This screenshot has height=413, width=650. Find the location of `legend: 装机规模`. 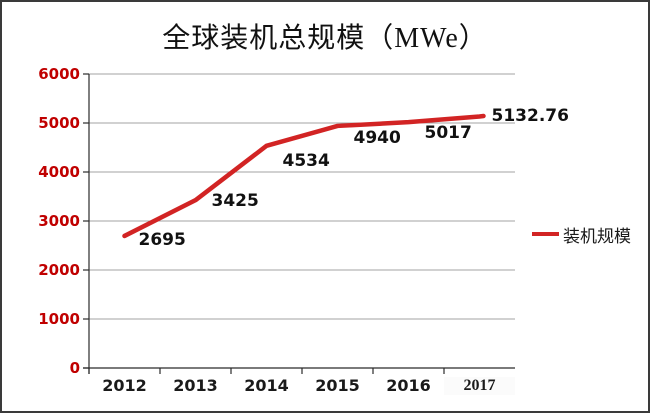

legend: 装机规模 is located at coordinates (581, 235).